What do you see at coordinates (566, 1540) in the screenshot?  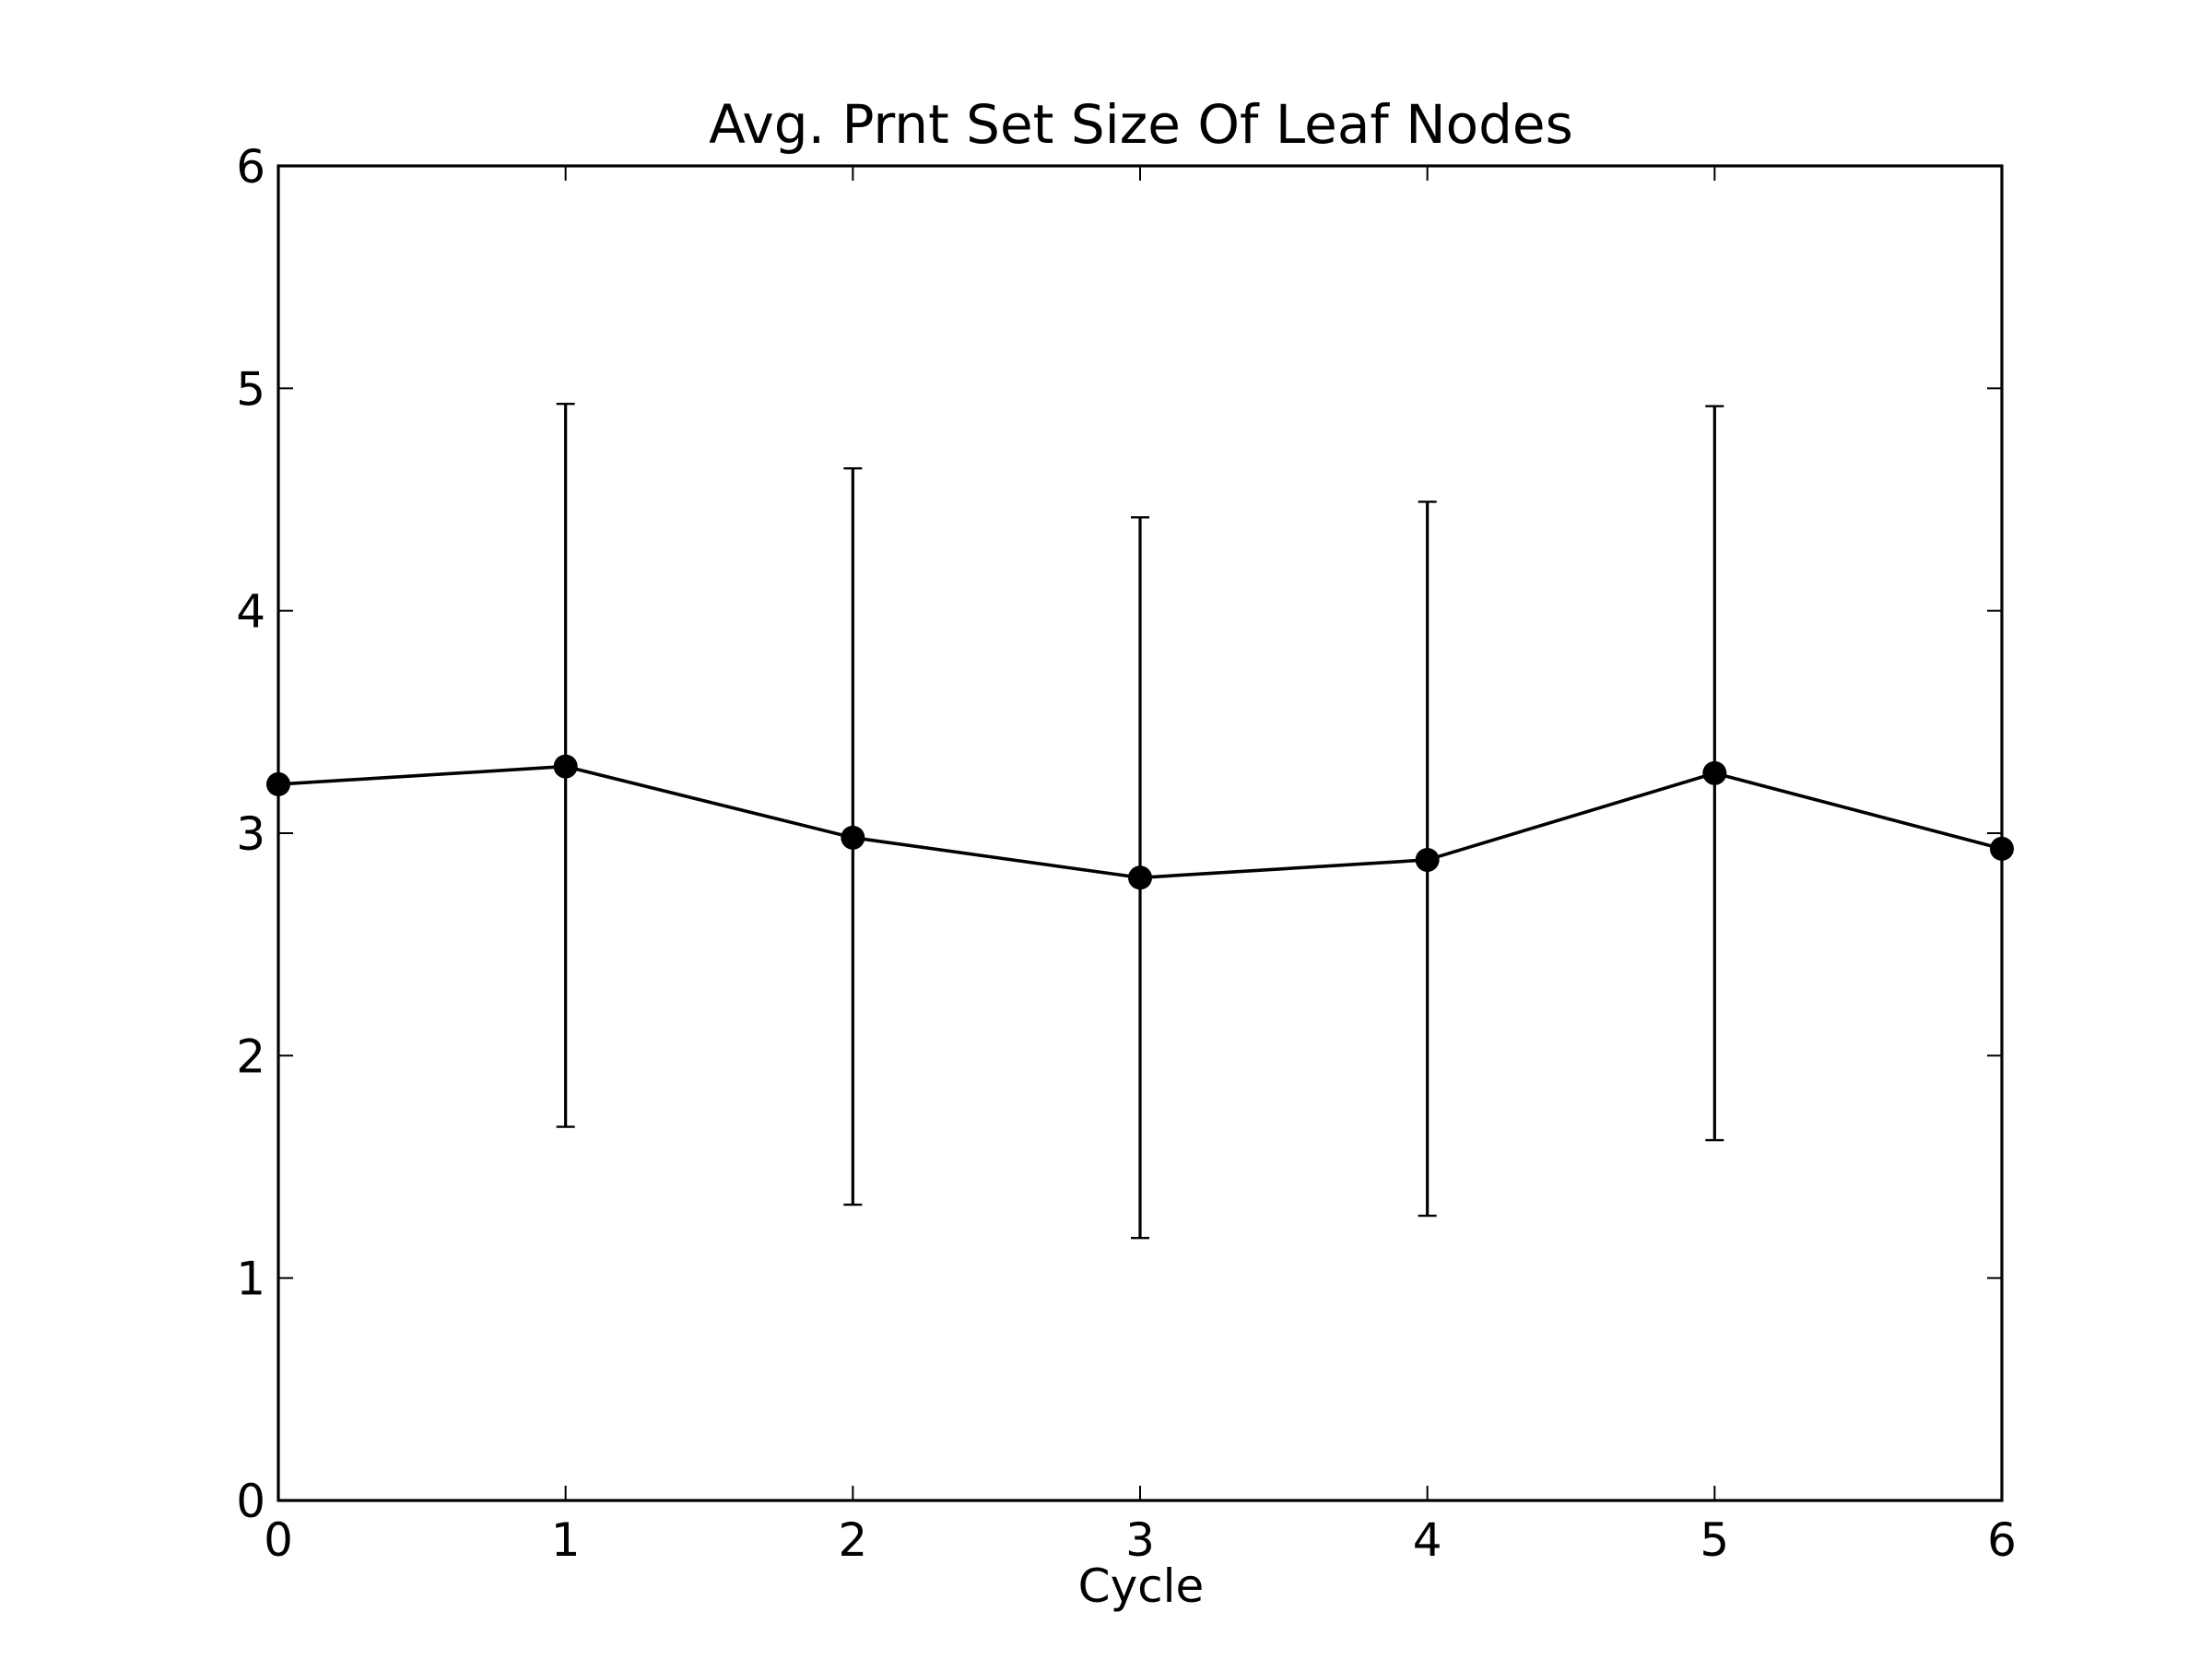 I see `x-tick-label: 1` at bounding box center [566, 1540].